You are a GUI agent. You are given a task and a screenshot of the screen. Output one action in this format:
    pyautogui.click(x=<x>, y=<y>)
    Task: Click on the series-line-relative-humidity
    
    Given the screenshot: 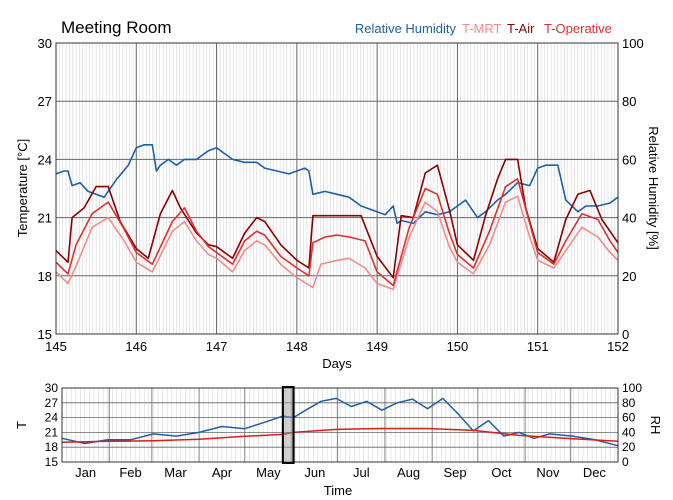 What is the action you would take?
    pyautogui.click(x=337, y=184)
    